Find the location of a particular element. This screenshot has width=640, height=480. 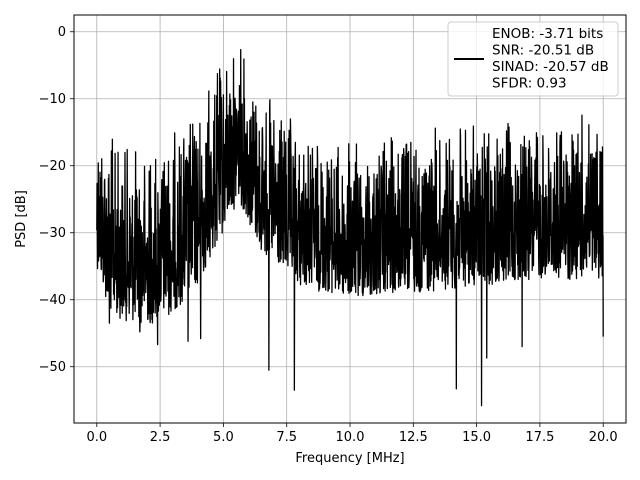

legend-enob: ENOB: -3.71 bits is located at coordinates (547, 34).